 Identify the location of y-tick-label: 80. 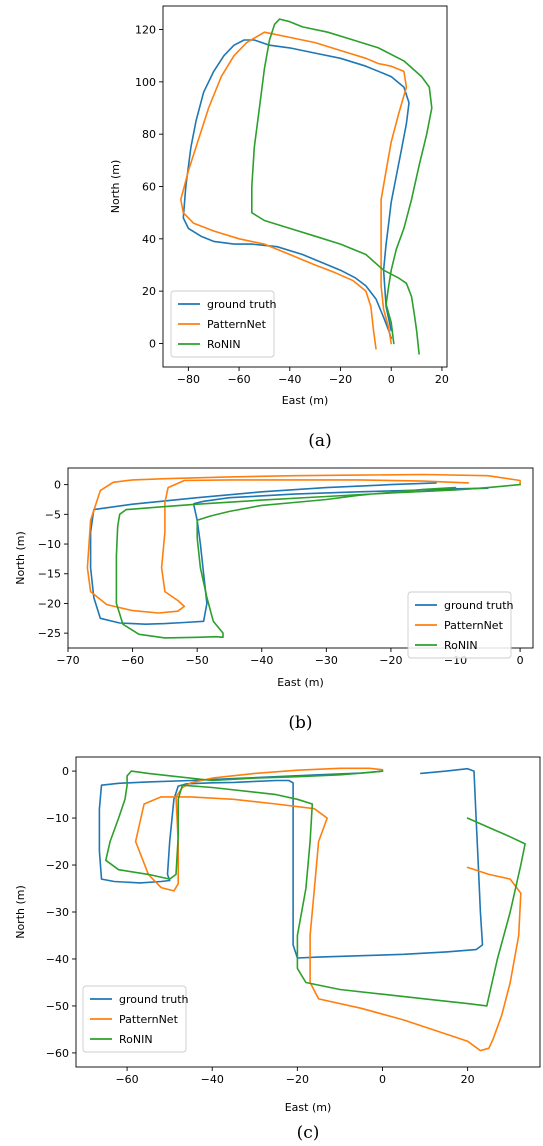
(149, 134).